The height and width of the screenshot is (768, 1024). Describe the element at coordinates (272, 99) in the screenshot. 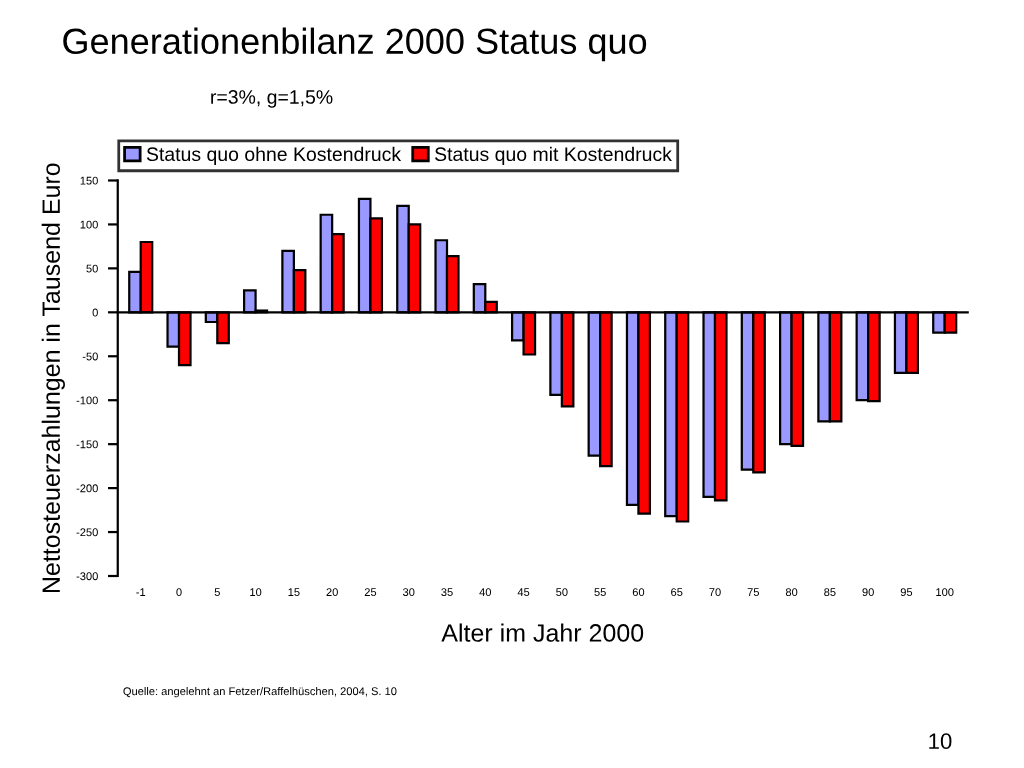

I see `chart-subtitle: r=3%, g=1,5%` at that location.